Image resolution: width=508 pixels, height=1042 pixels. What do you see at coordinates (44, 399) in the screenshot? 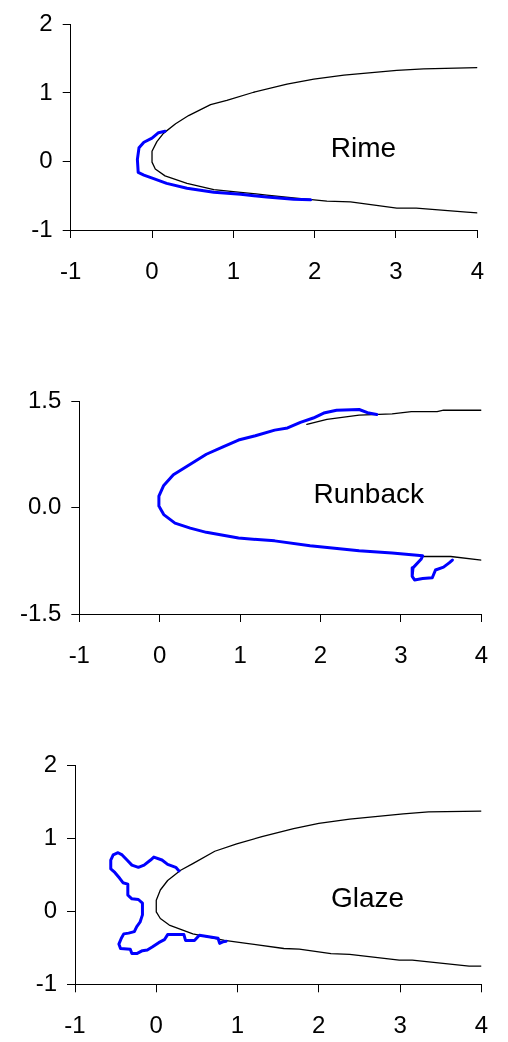
I see `y-tick-label: 1.5` at bounding box center [44, 399].